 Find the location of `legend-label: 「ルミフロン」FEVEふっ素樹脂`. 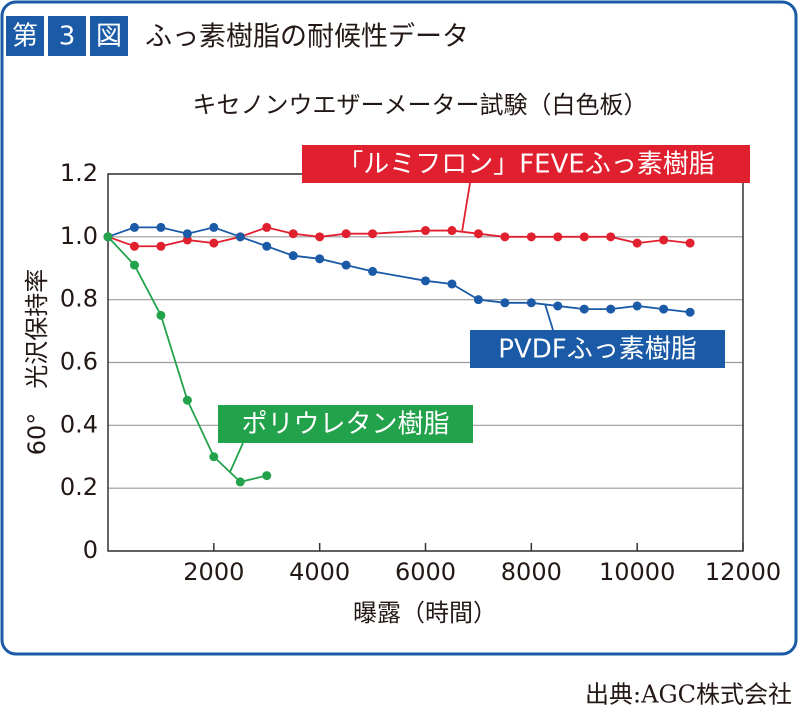

legend-label: 「ルミフロン」FEVEふっ素樹脂 is located at coordinates (526, 165).